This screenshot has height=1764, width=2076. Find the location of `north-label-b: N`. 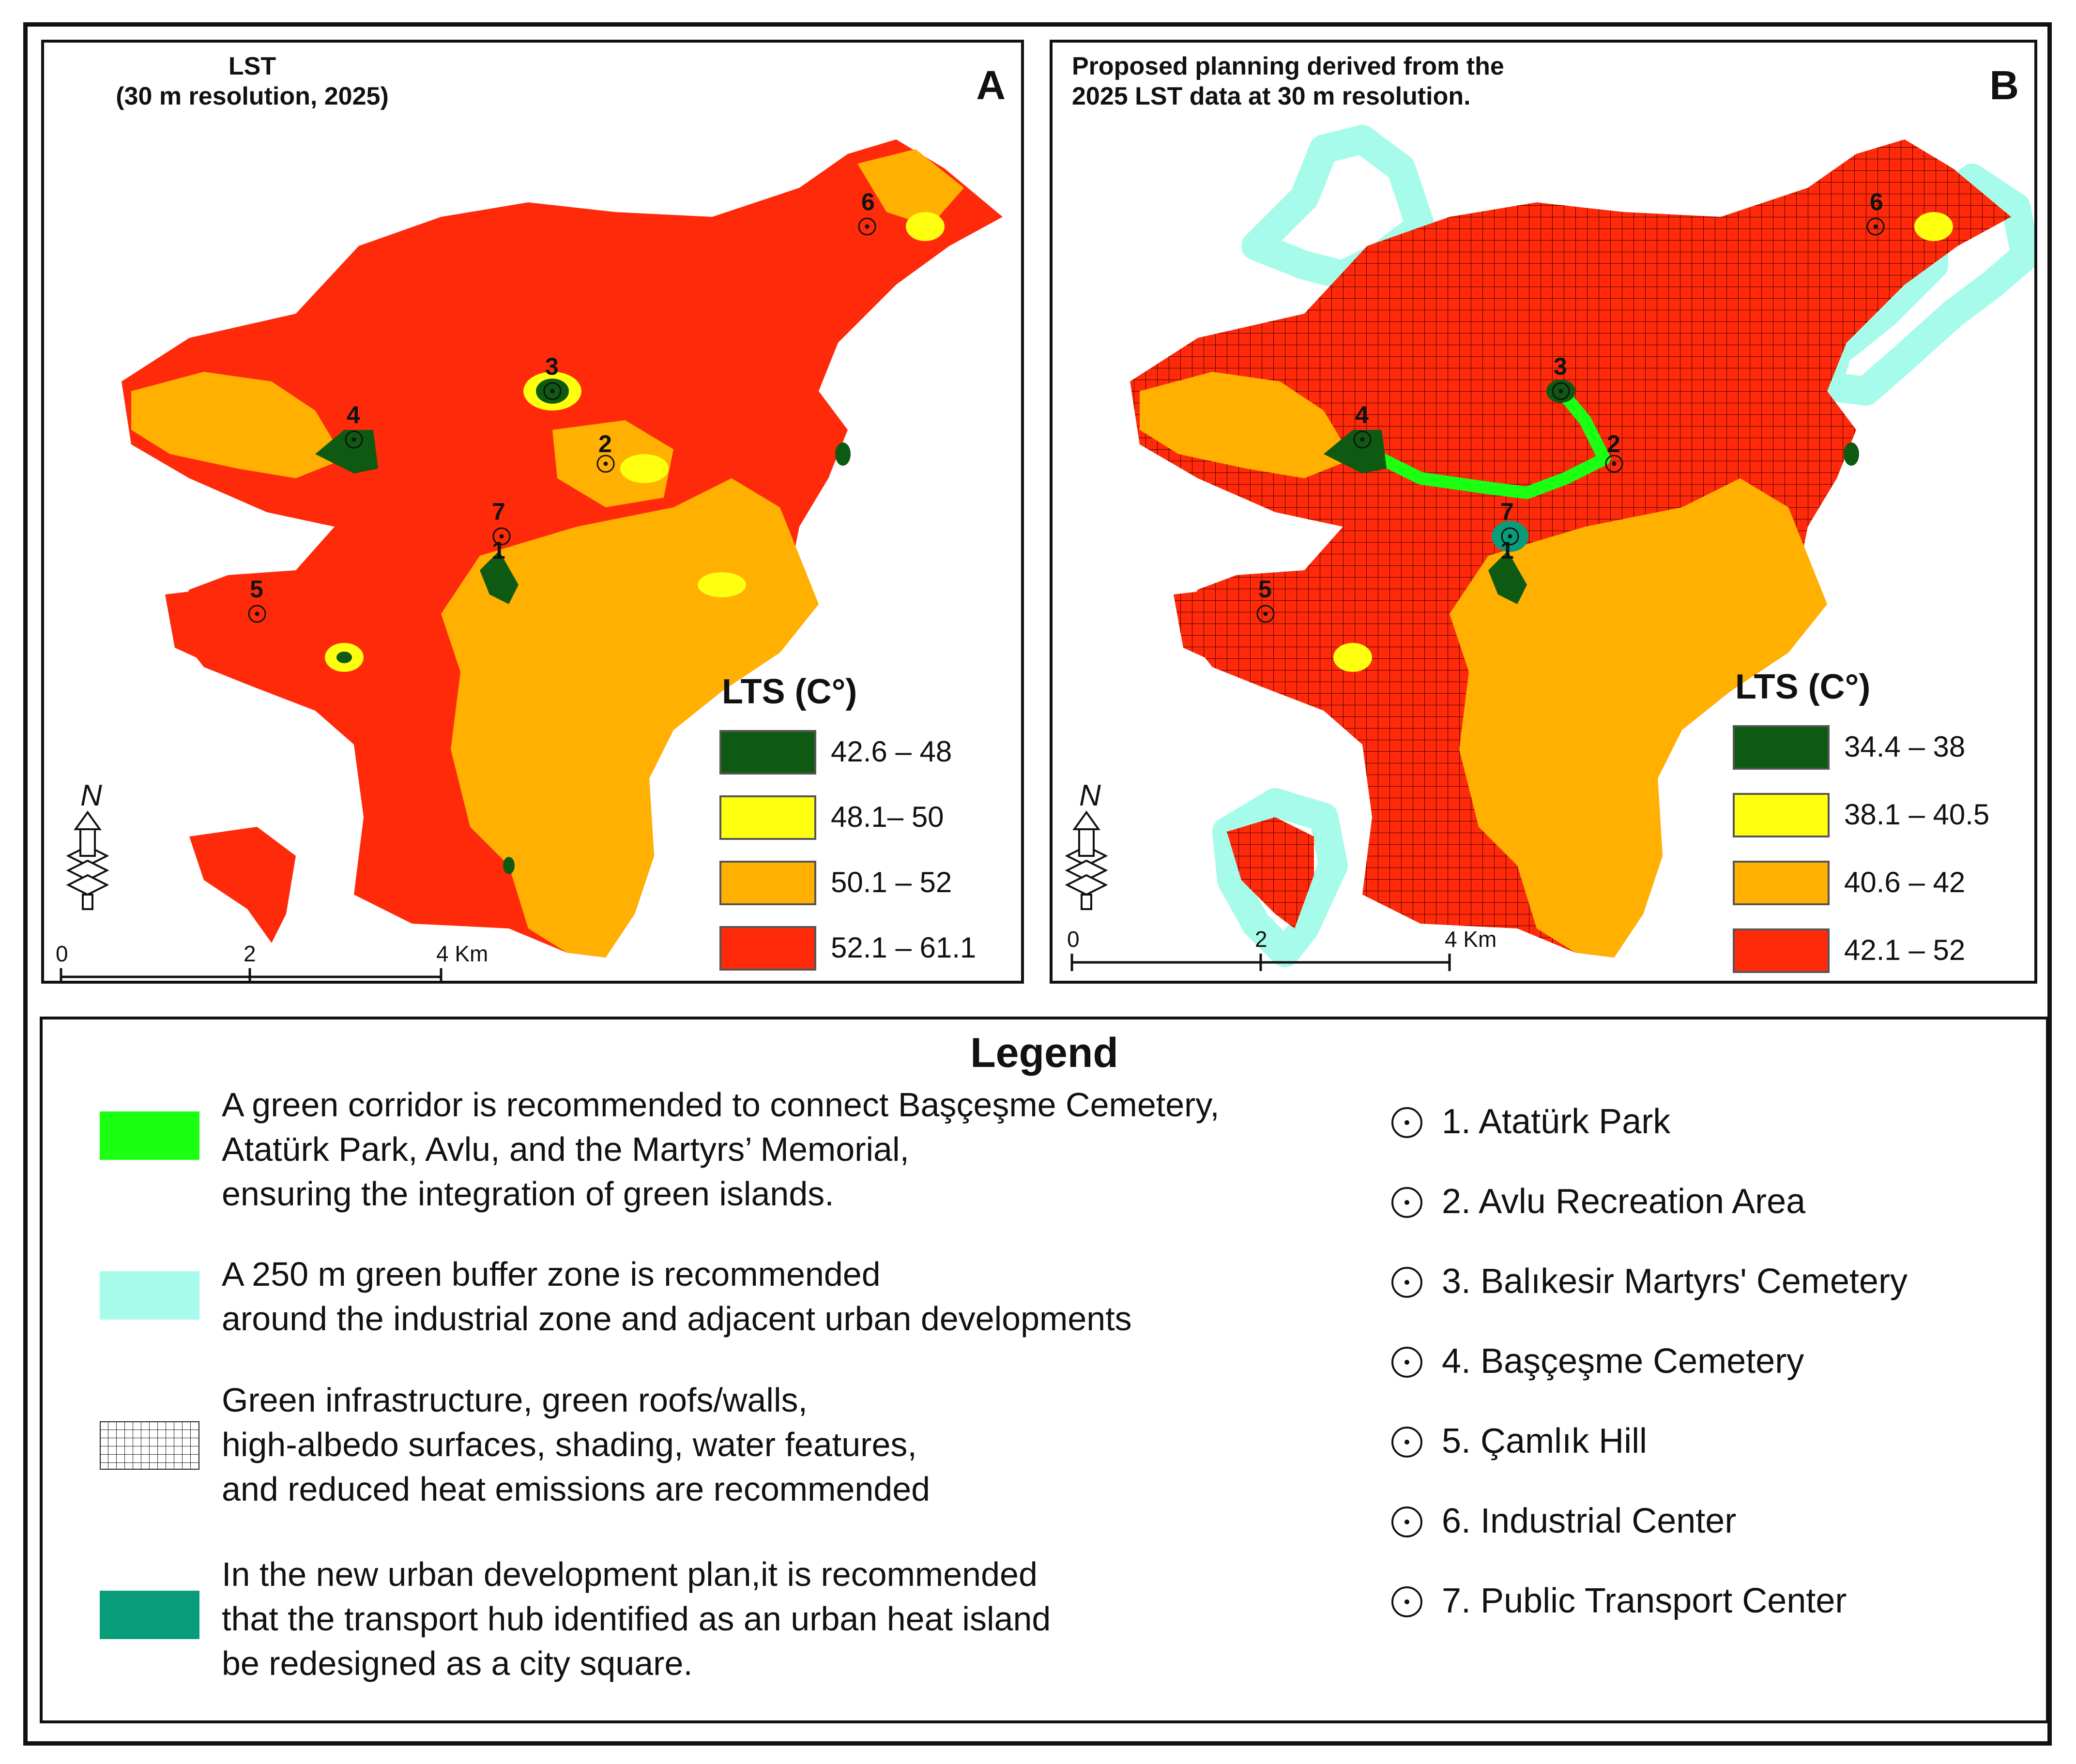

north-label-b: N is located at coordinates (1090, 795).